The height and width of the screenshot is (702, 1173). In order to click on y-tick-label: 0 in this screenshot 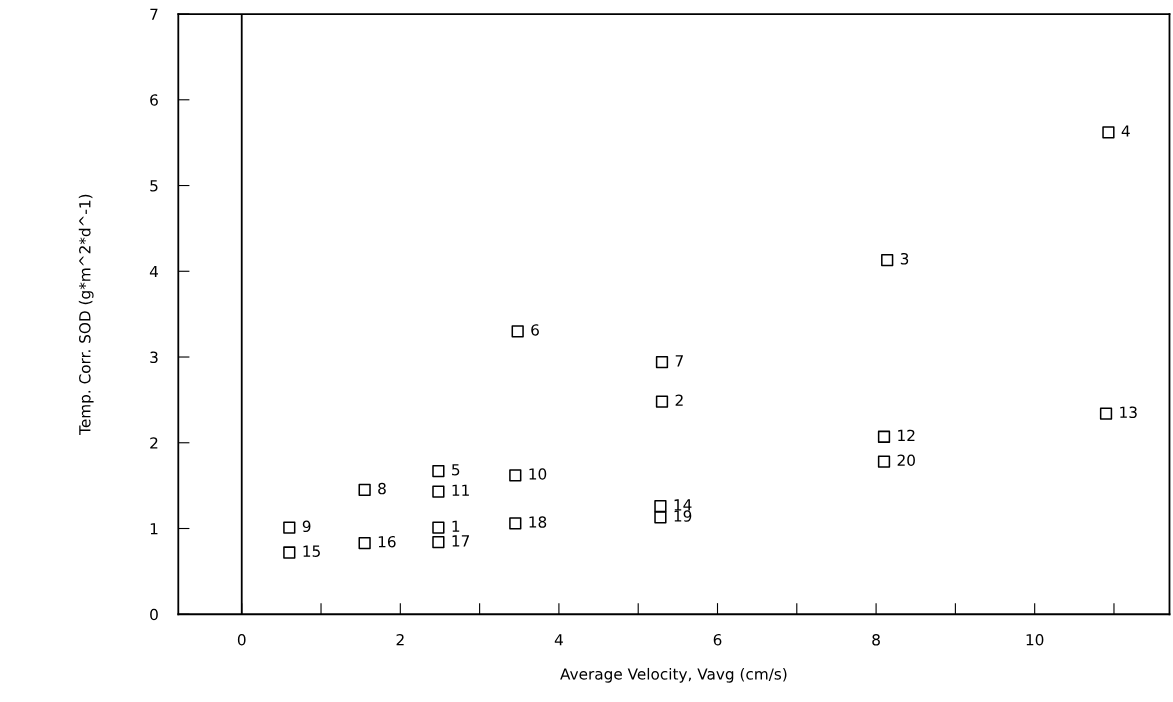, I will do `click(154, 614)`.